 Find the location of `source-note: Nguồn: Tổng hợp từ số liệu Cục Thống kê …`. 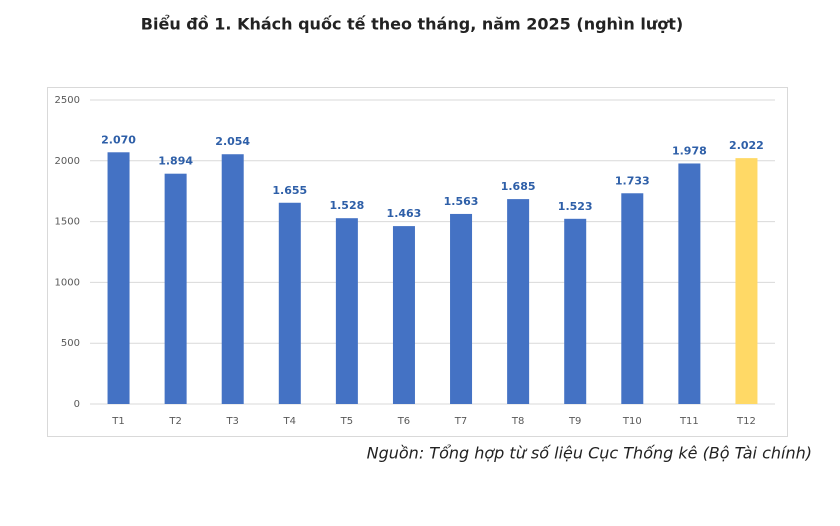

source-note: Nguồn: Tổng hợp từ số liệu Cục Thống kê … is located at coordinates (589, 453).